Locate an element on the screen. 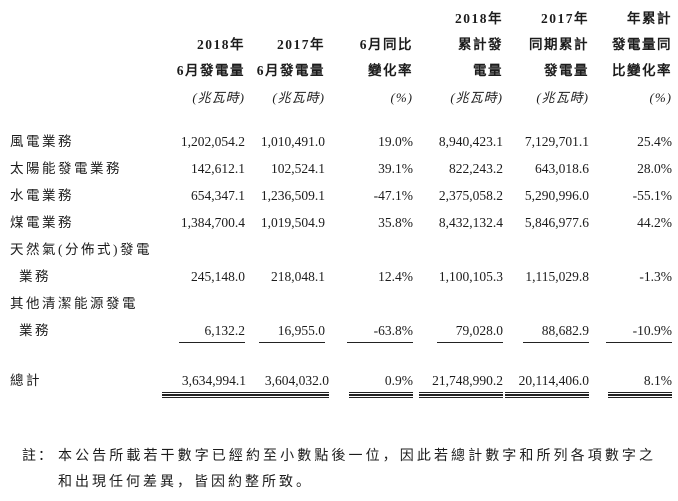 The width and height of the screenshot is (678, 501). total-label: 總計 is located at coordinates (26, 380).